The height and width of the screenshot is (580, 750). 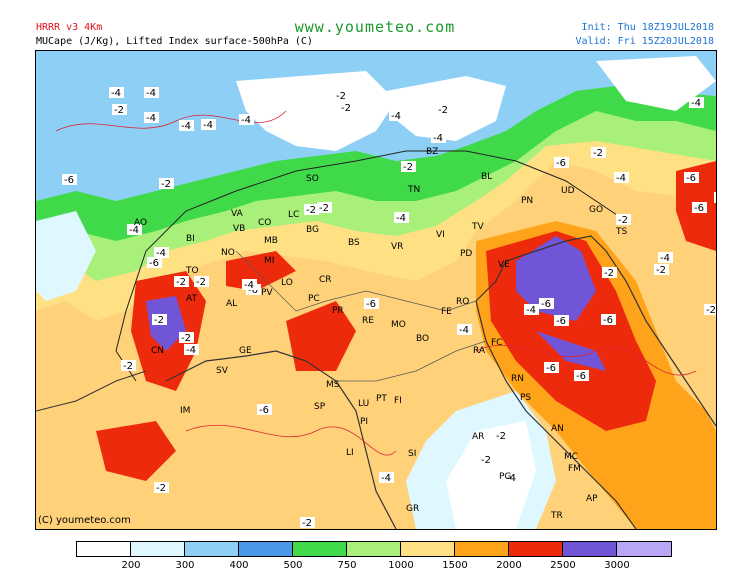 I want to click on place-label: LO, so click(x=287, y=283).